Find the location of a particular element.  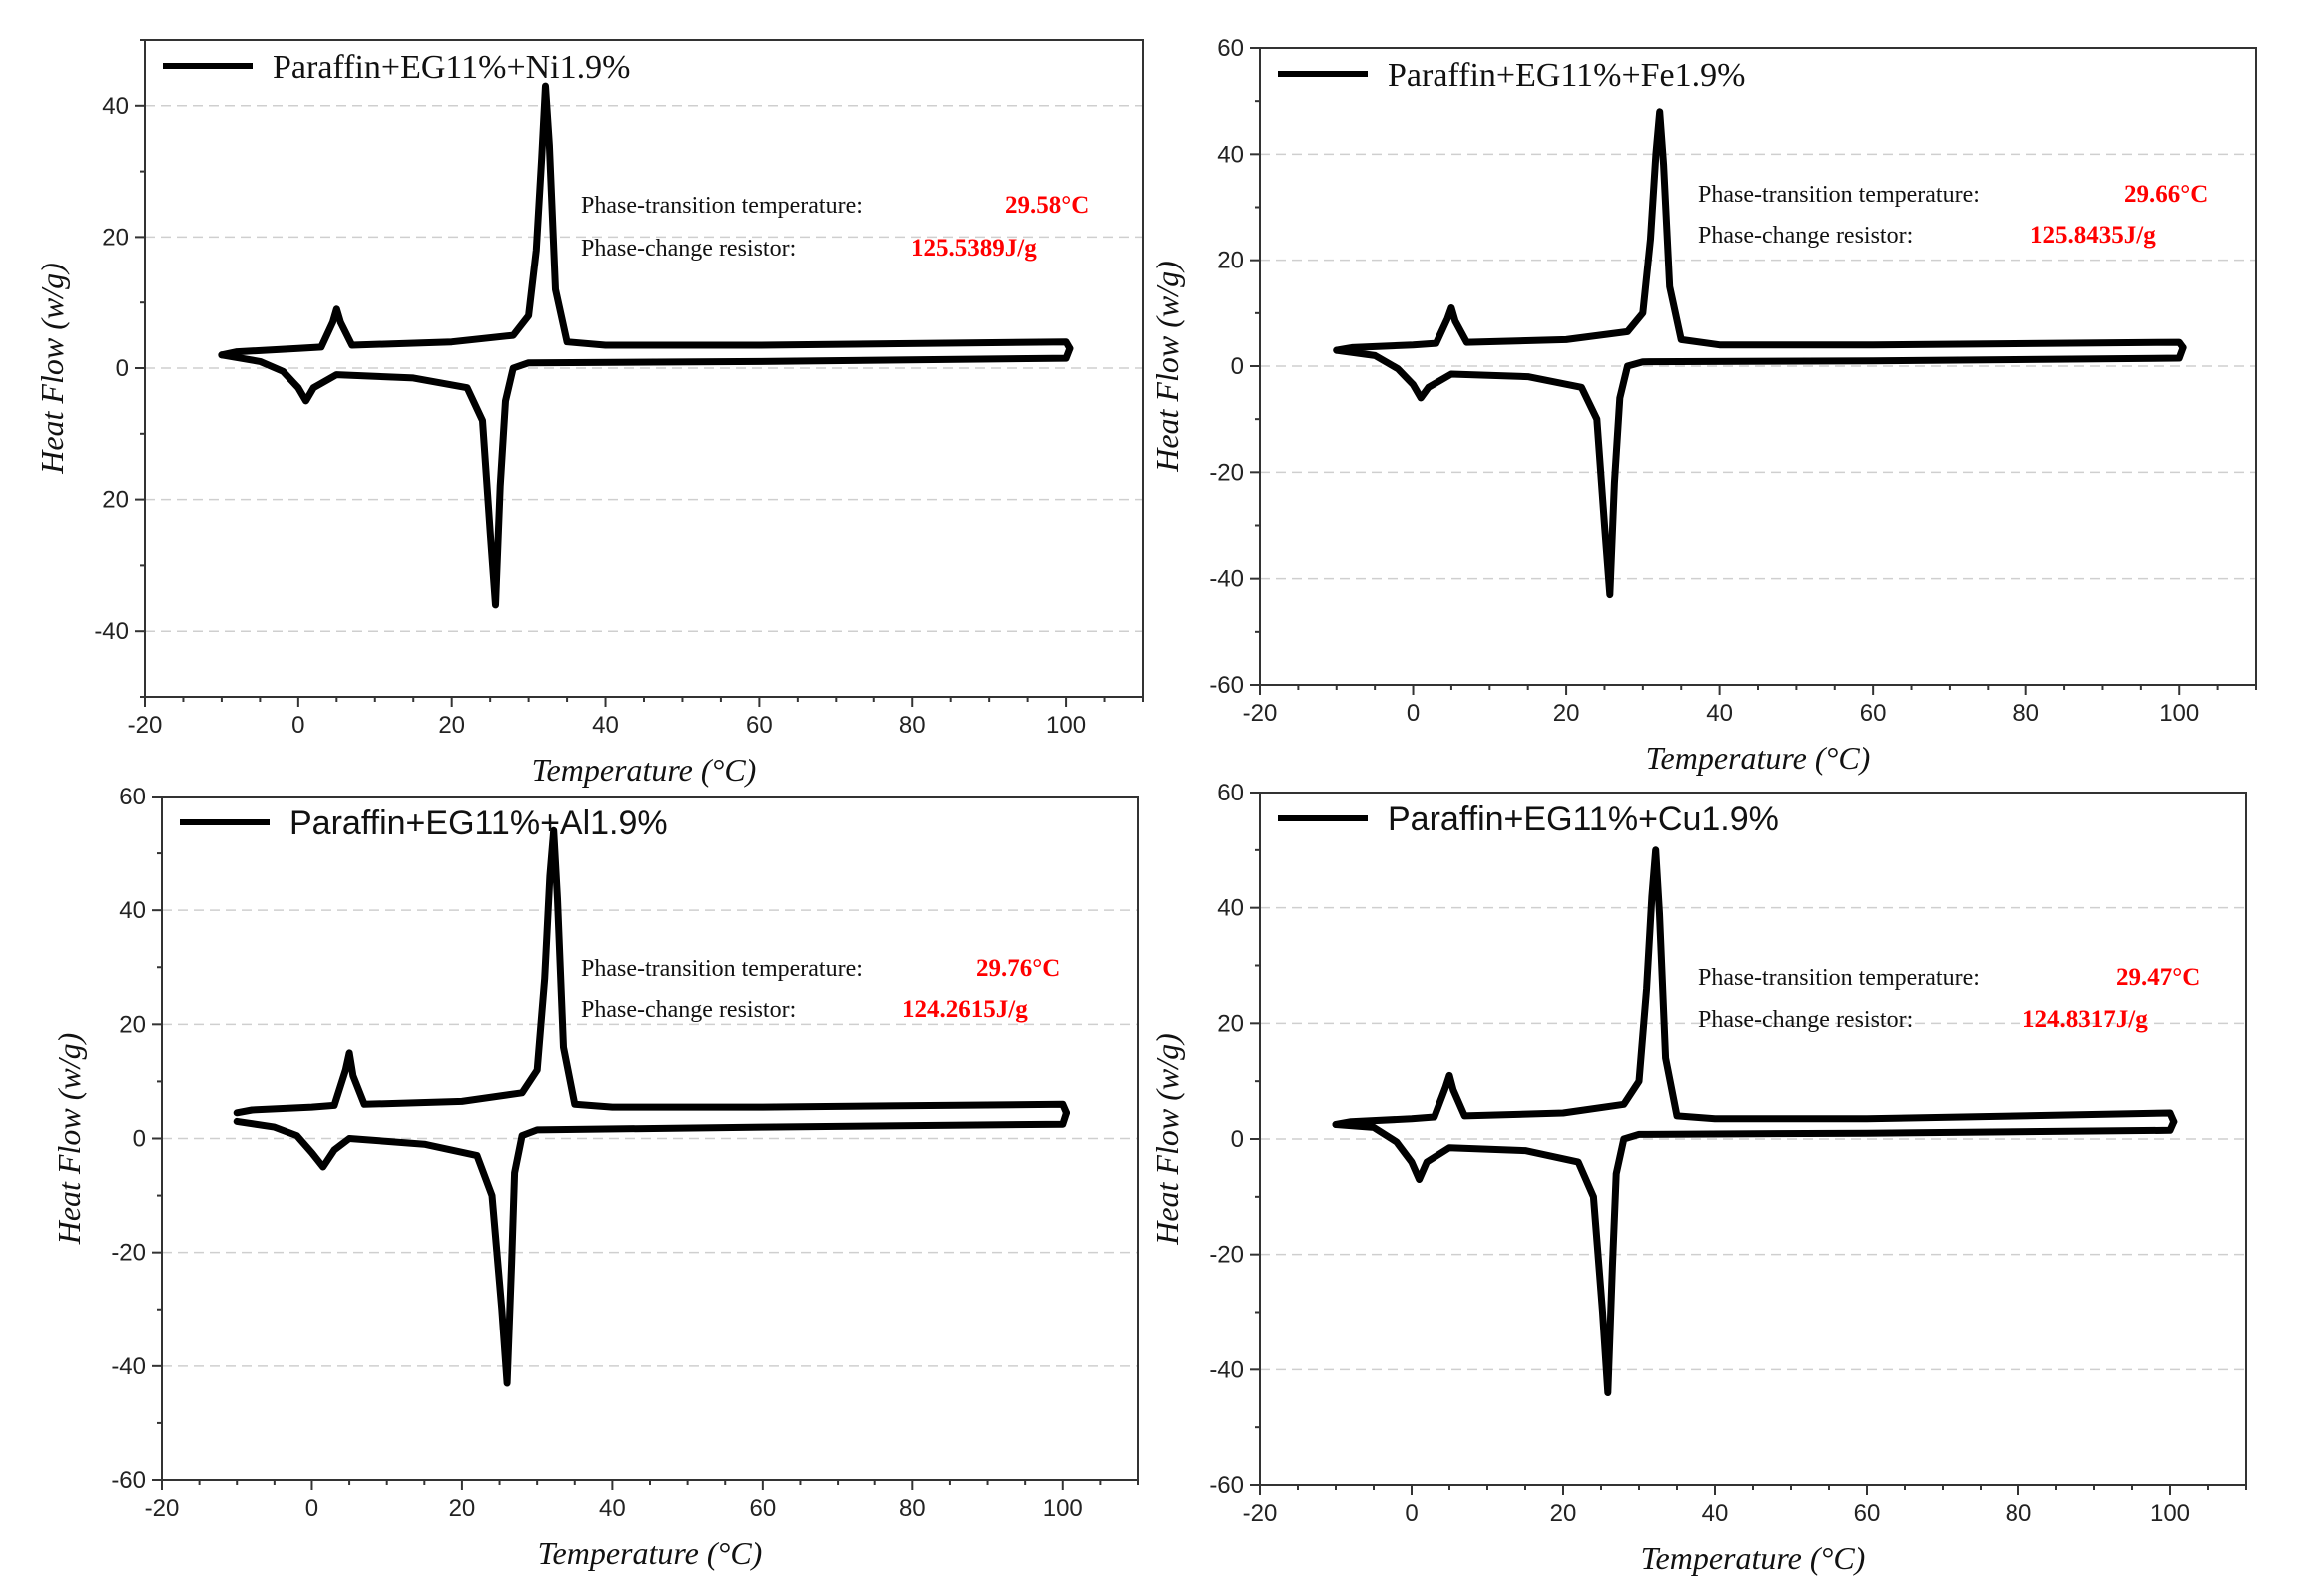

annotation-enthalpy-value: 124.8317J/g is located at coordinates (2085, 1019).